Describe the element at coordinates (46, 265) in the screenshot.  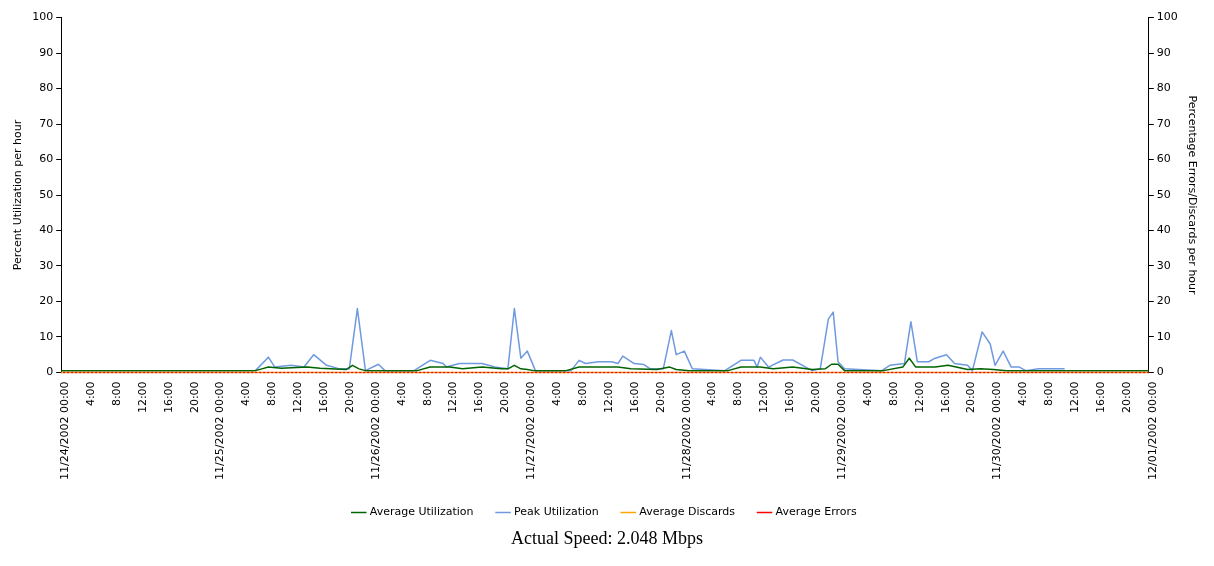
I see `y-tick-label: 30` at that location.